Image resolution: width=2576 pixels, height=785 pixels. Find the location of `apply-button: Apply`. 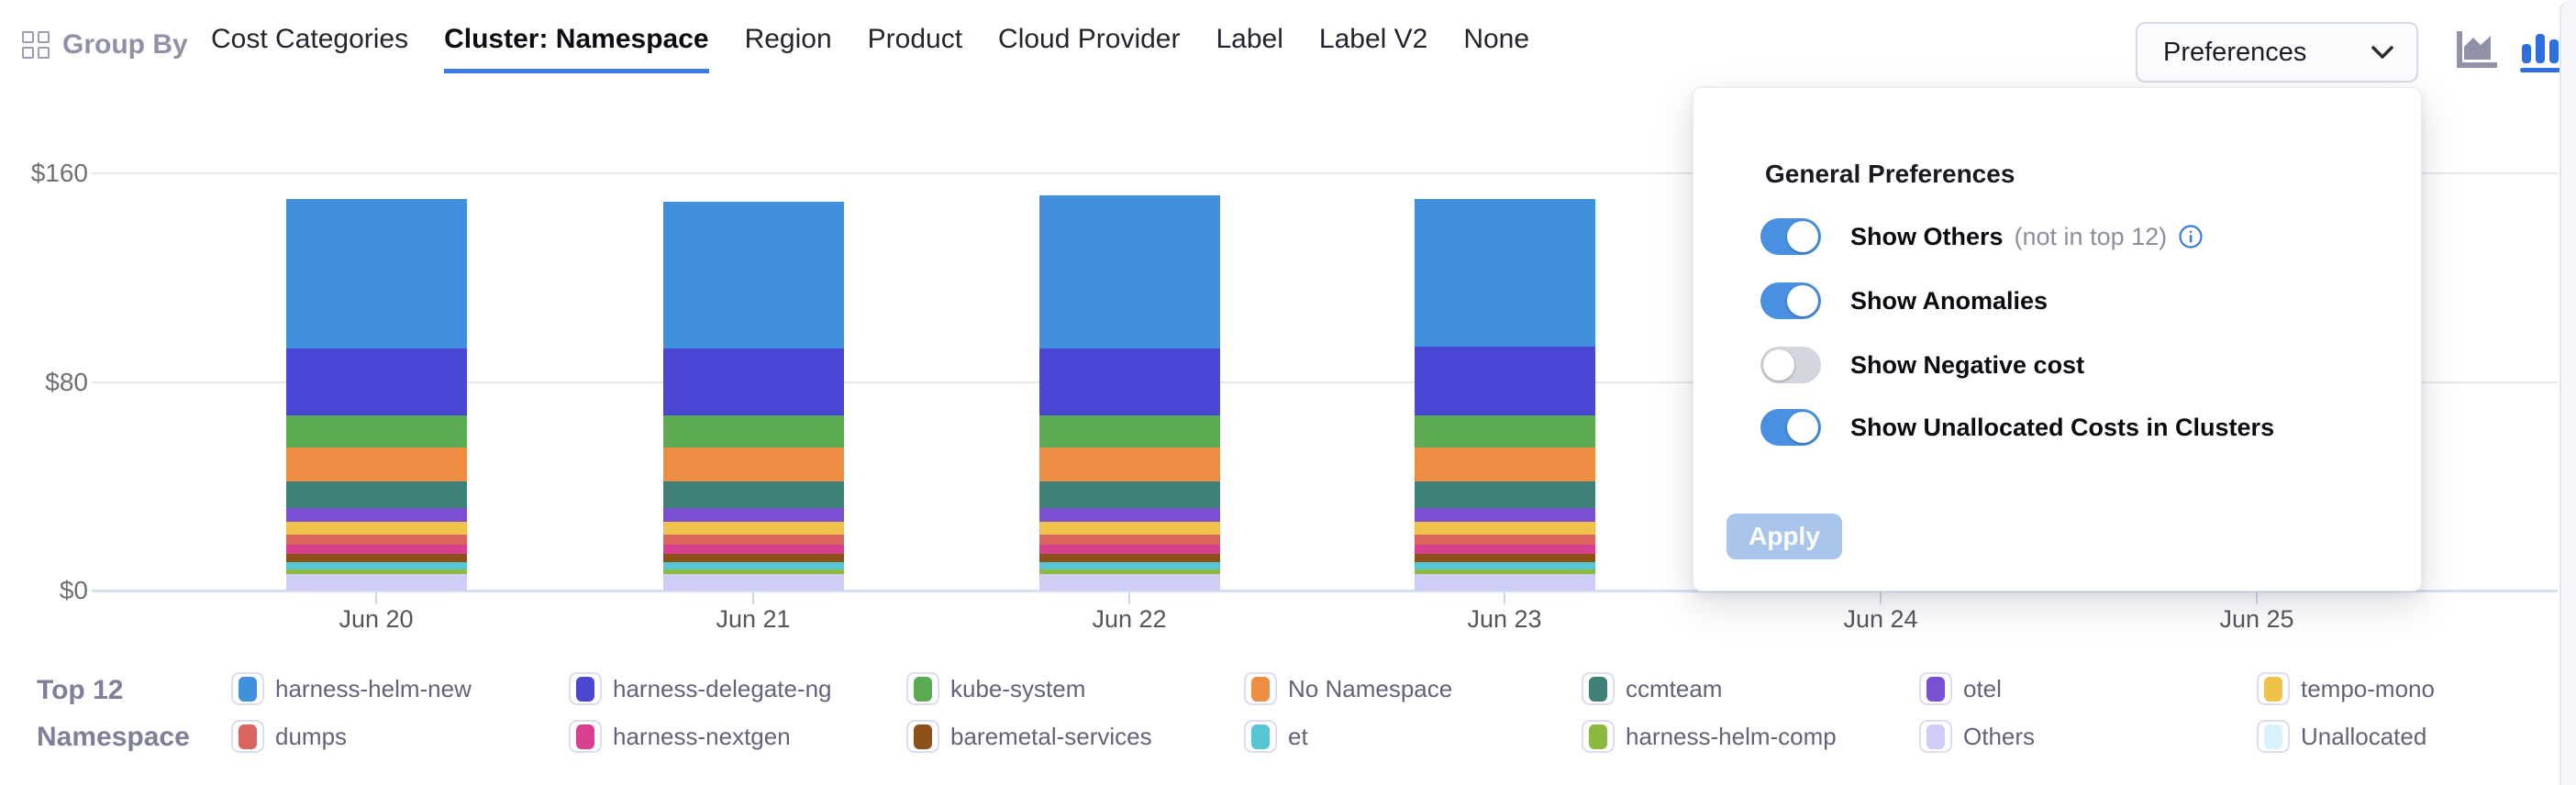

apply-button: Apply is located at coordinates (1784, 536).